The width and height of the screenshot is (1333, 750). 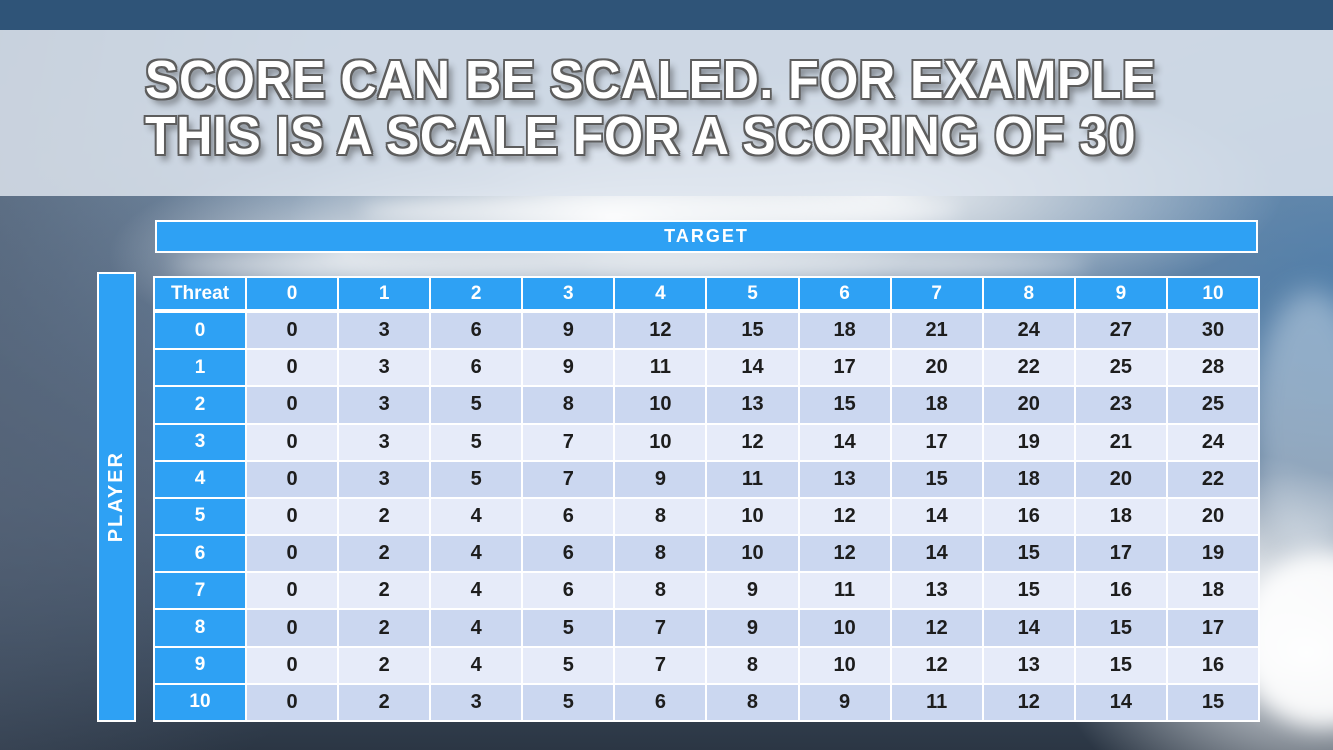 I want to click on score-cell: 24, so click(x=1212, y=442).